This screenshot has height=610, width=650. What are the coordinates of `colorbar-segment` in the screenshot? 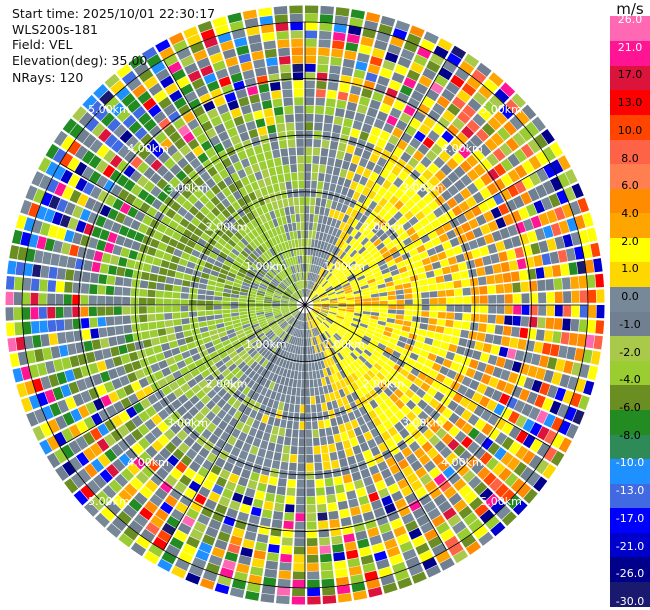 It's located at (630, 299).